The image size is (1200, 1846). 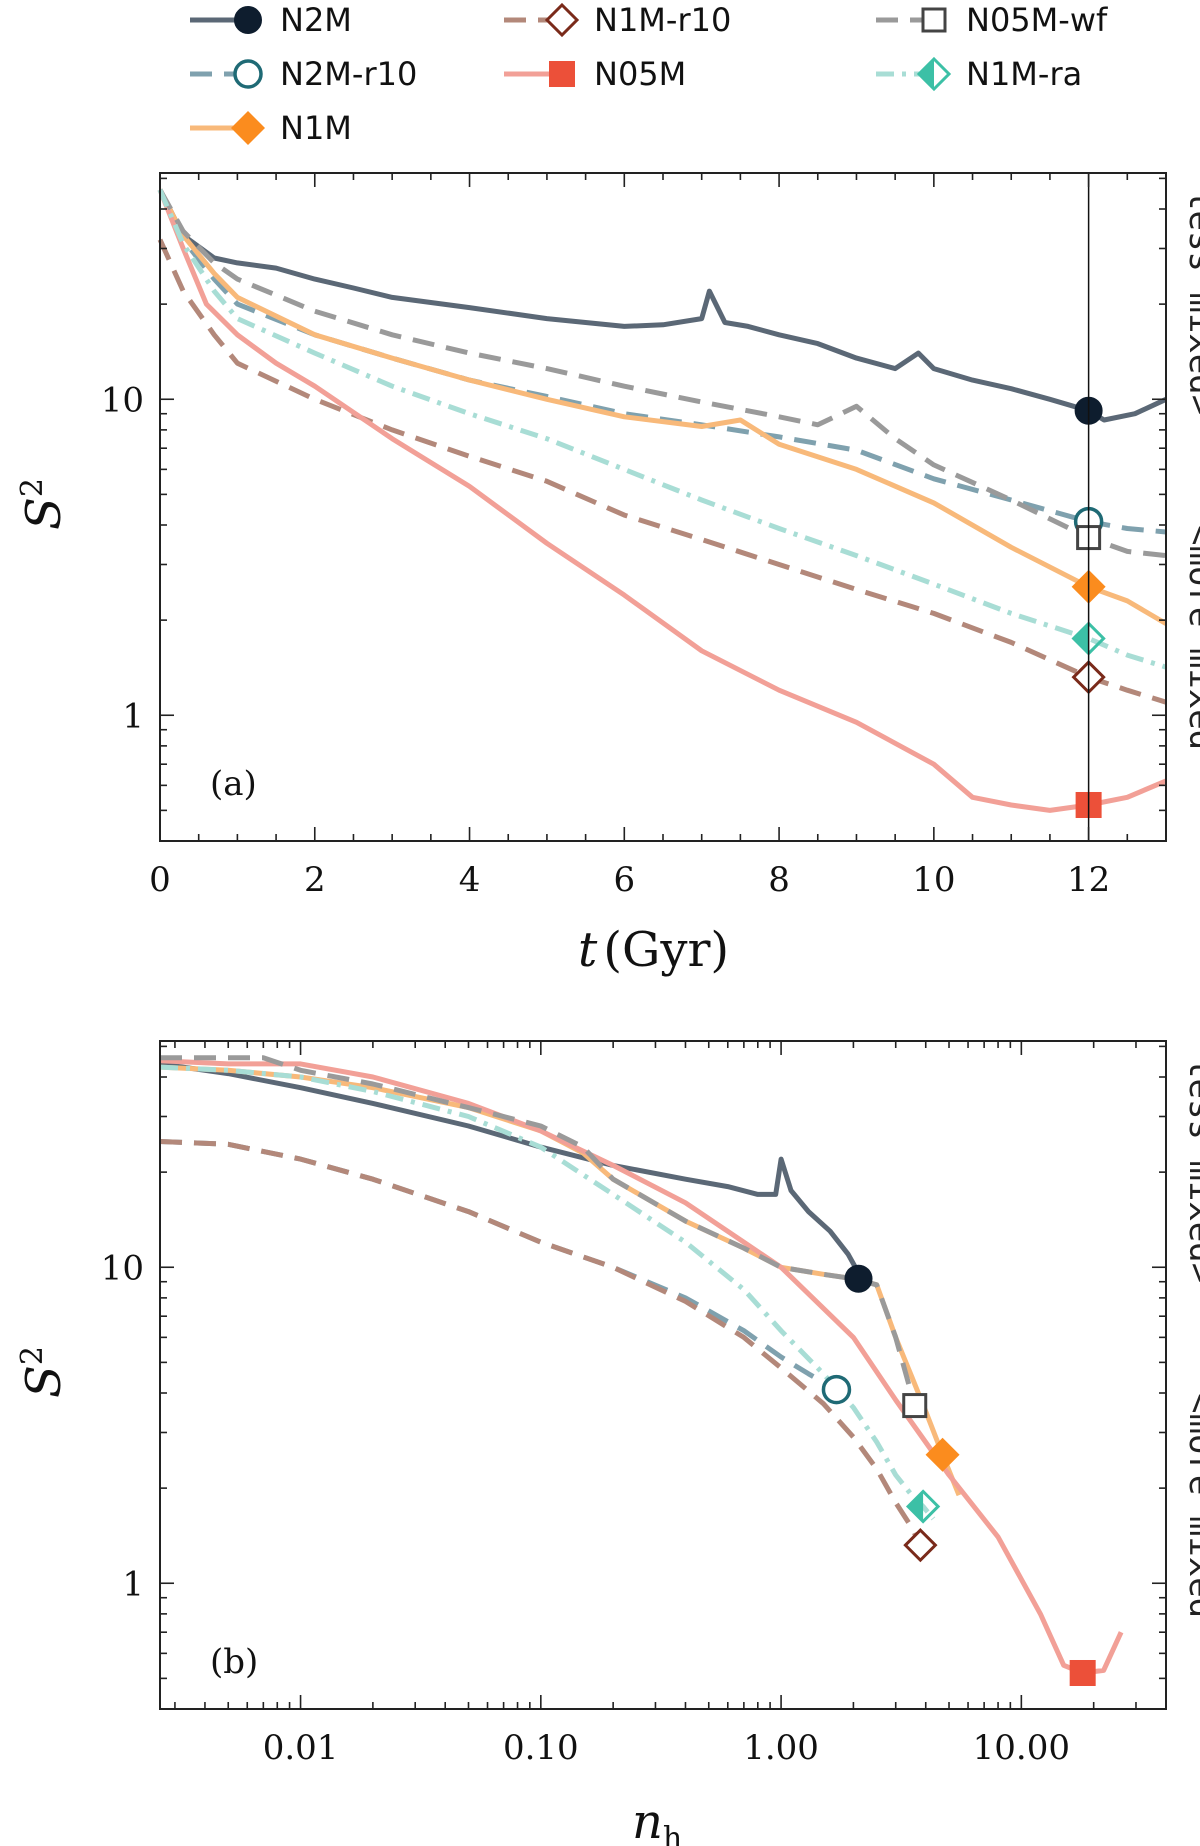 I want to click on legend-label: N1M, so click(x=316, y=128).